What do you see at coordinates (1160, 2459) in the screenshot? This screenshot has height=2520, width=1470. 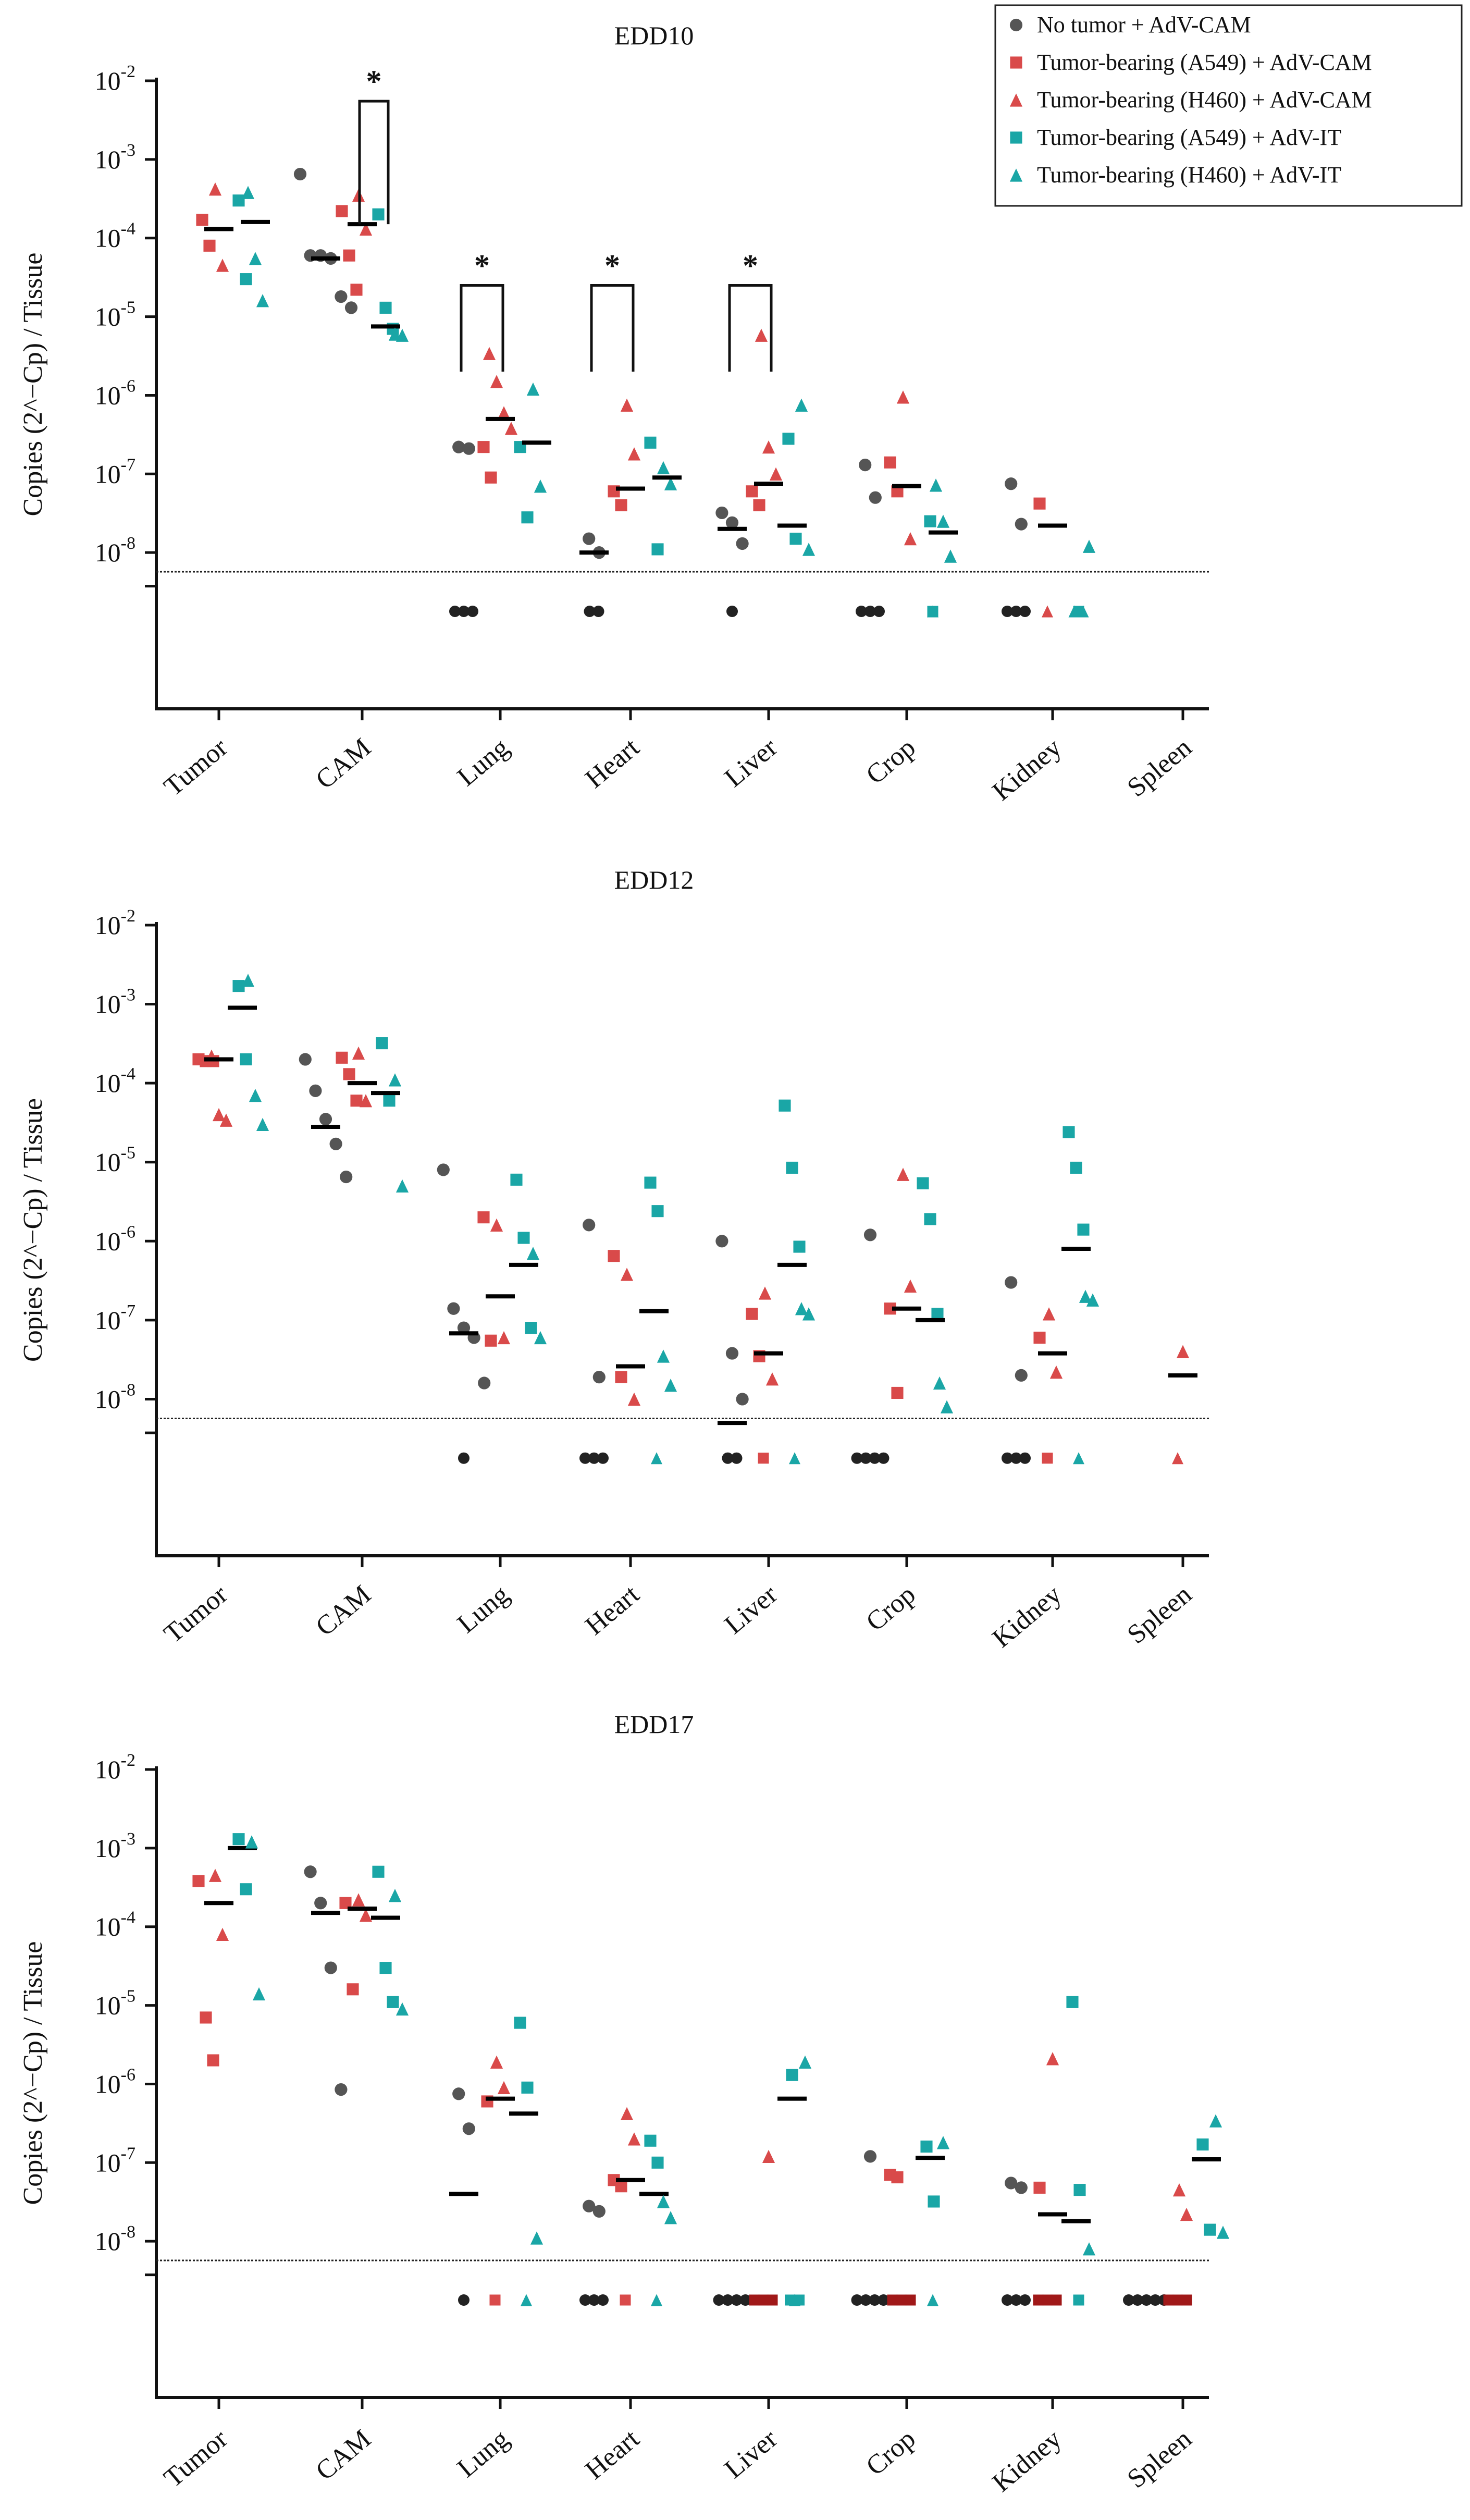 I see `x-tick-label-spleen: Spleen` at bounding box center [1160, 2459].